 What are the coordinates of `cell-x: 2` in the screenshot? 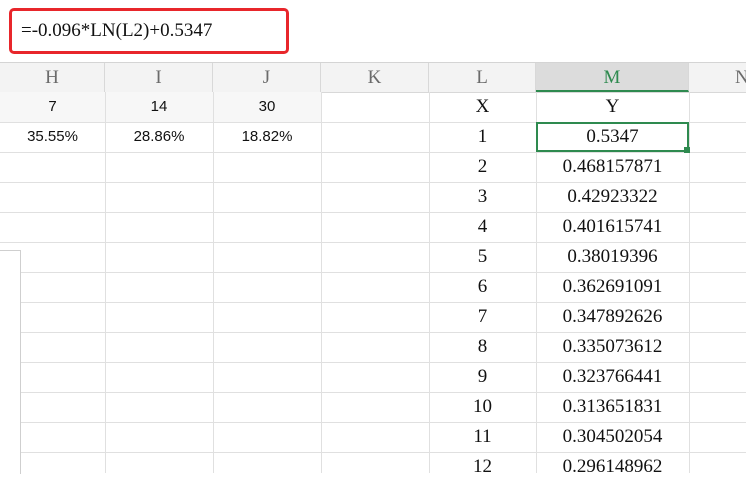 It's located at (482, 166).